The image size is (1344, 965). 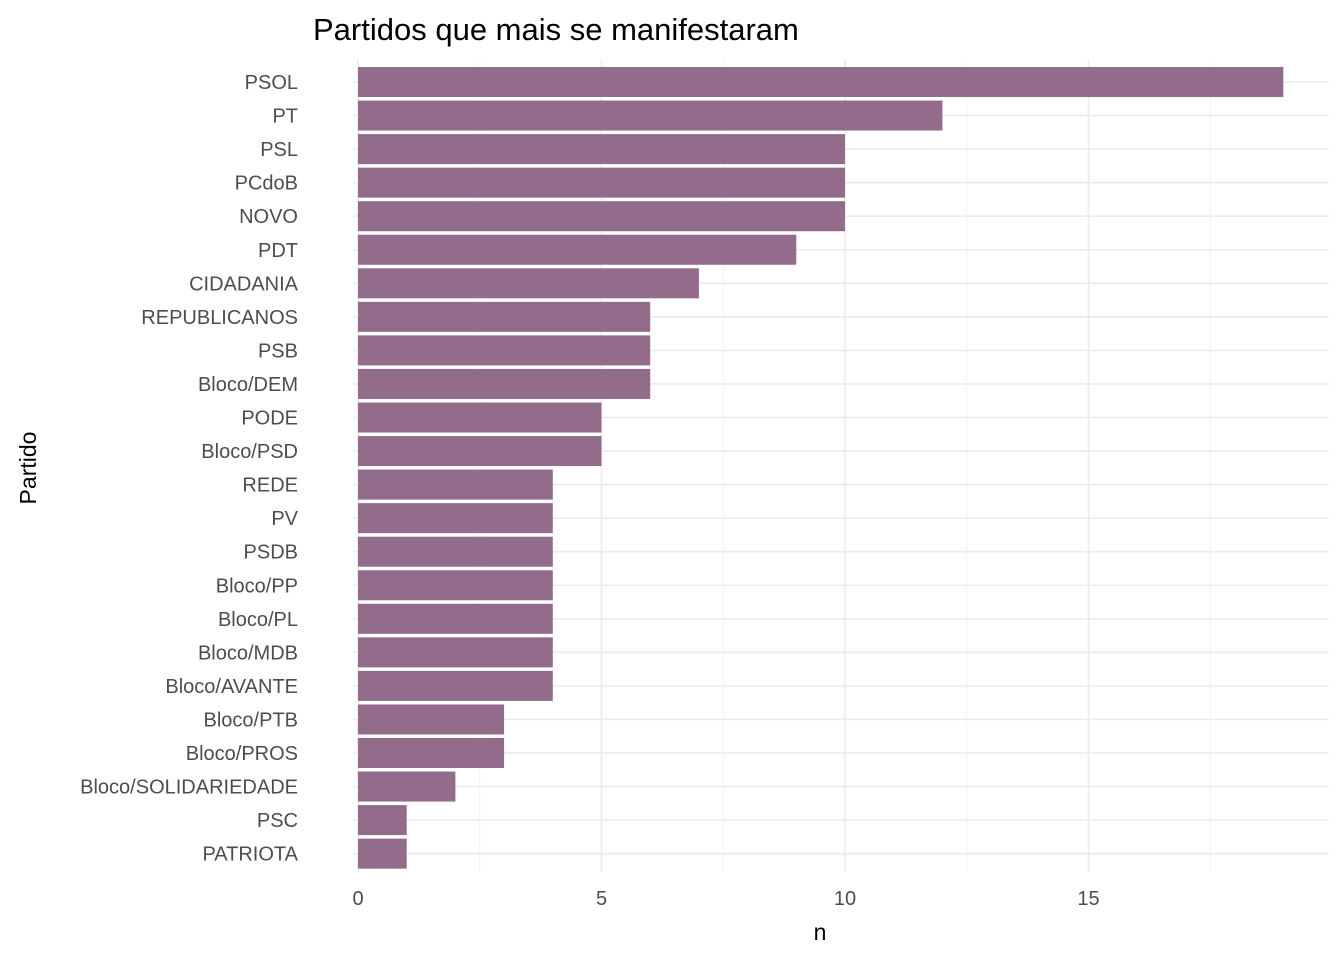 What do you see at coordinates (725, 899) in the screenshot?
I see `x-axis-tick-labels: 0 5 10 15` at bounding box center [725, 899].